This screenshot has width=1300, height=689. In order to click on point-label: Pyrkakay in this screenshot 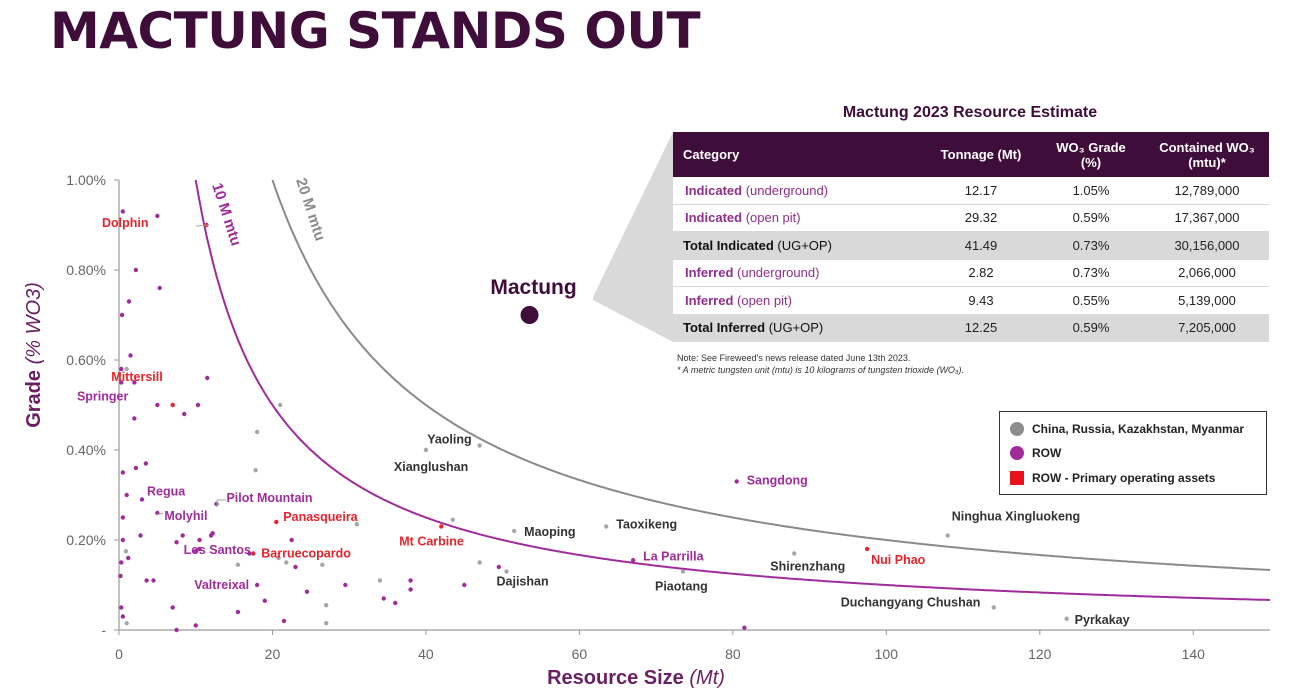, I will do `click(1102, 620)`.